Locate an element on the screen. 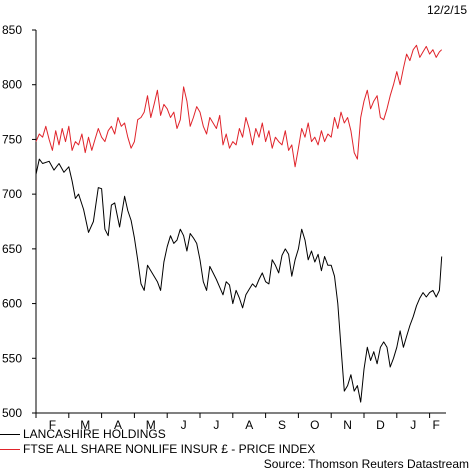  legend-swatch-ftse is located at coordinates (10, 449).